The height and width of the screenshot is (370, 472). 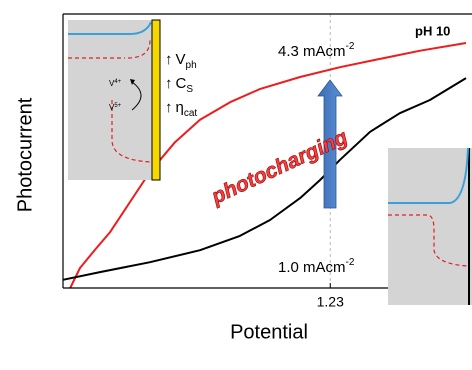 I want to click on y-axis-label: Photocurrent, so click(x=25, y=154).